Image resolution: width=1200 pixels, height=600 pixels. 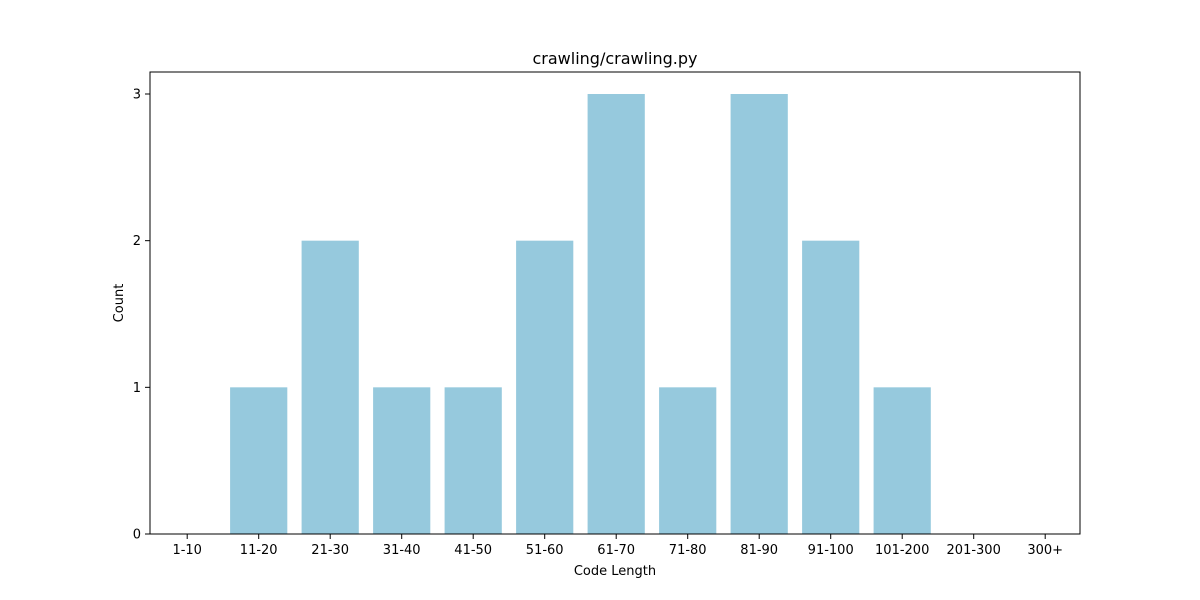 What do you see at coordinates (831, 550) in the screenshot?
I see `x-tick-label: 91-100` at bounding box center [831, 550].